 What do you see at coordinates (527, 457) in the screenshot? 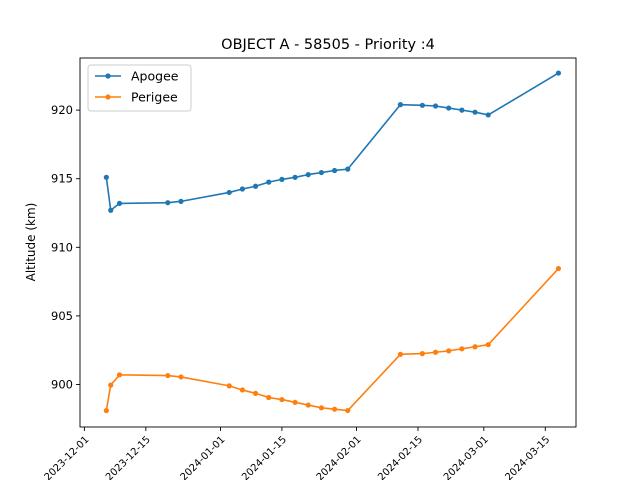
I see `x-tick-label-7: 2024-03-15` at bounding box center [527, 457].